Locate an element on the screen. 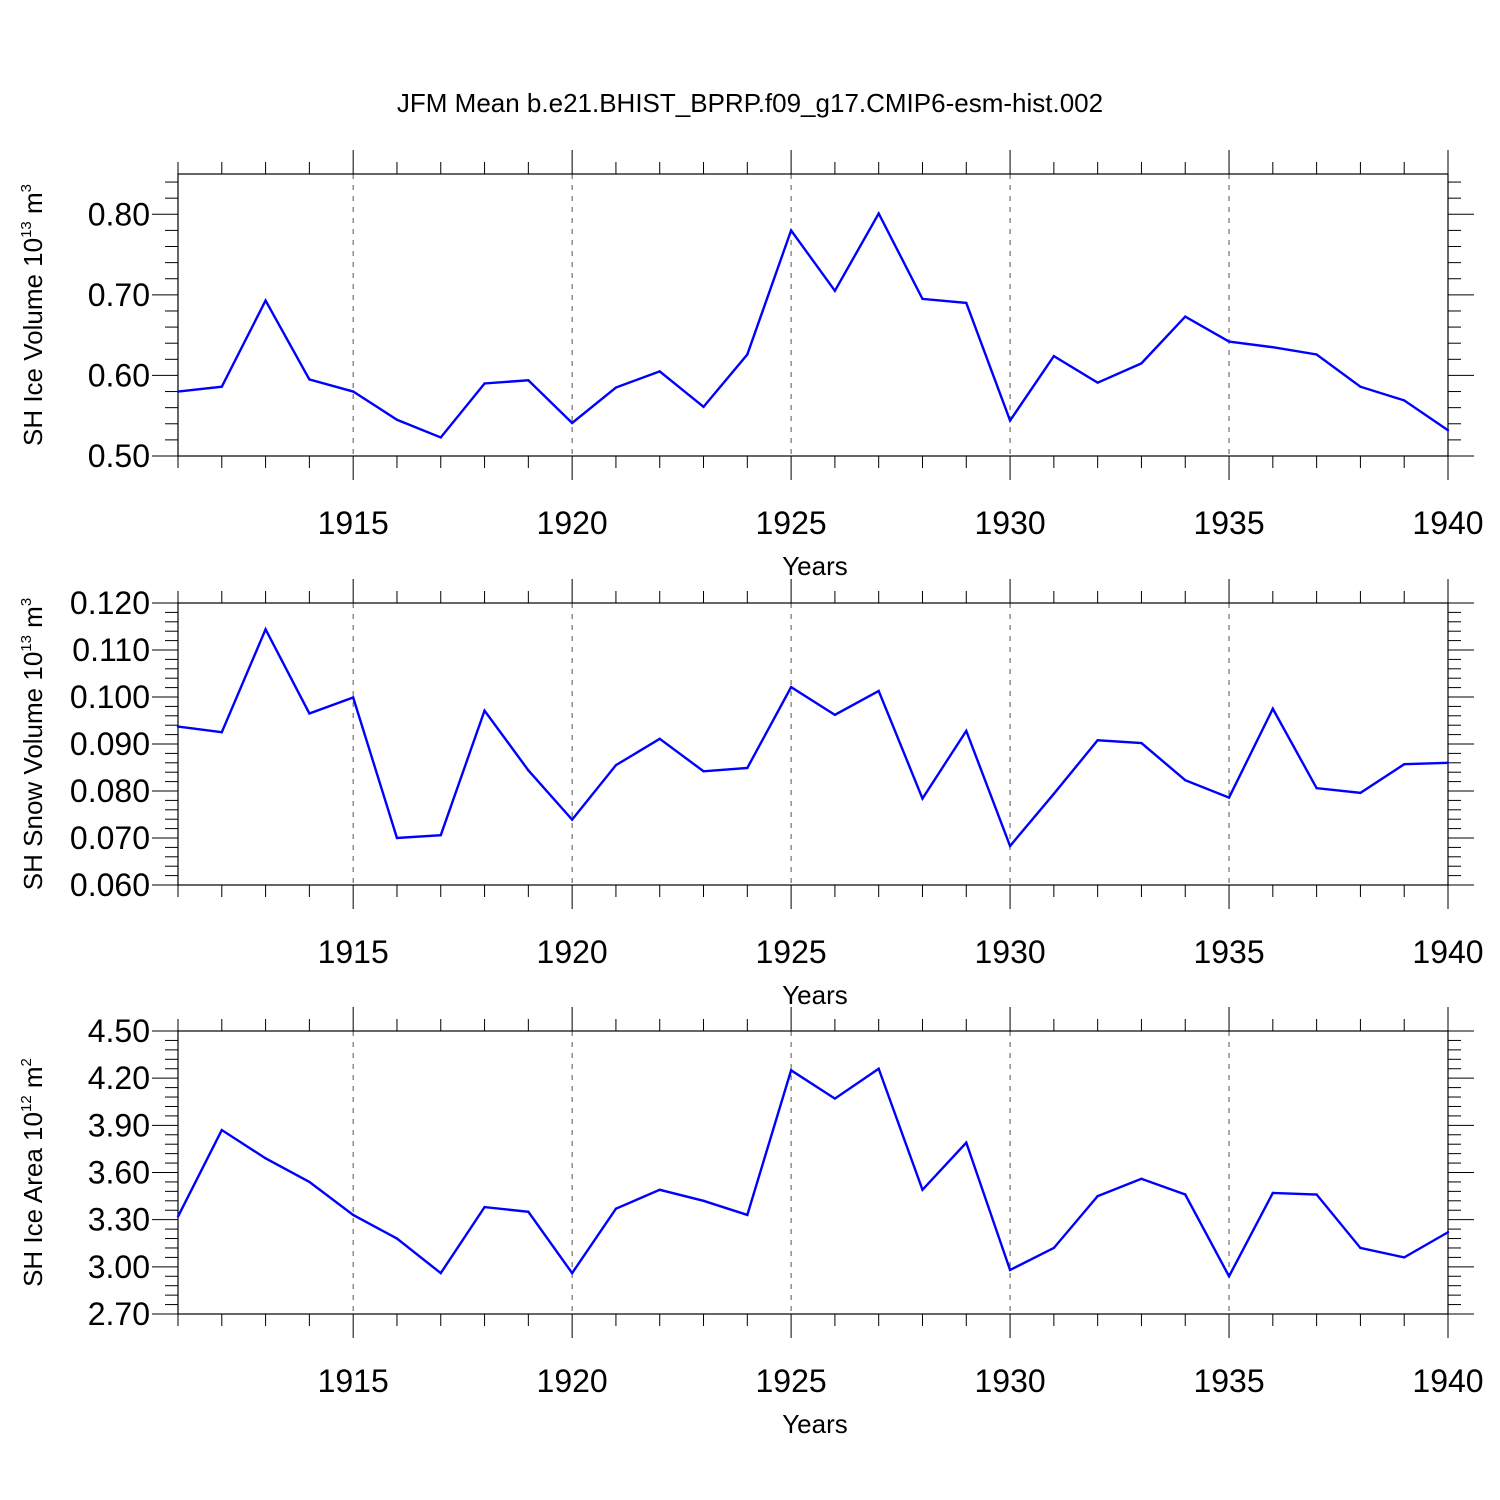 This screenshot has height=1500, width=1500. y-axis-label-text: SH Ice Volume 10 is located at coordinates (33, 342).